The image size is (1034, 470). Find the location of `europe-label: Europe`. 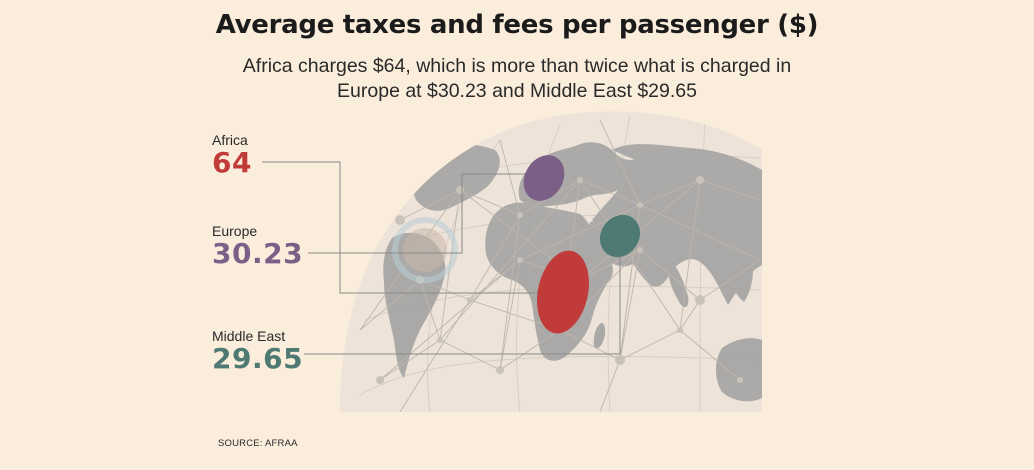

europe-label: Europe is located at coordinates (235, 231).